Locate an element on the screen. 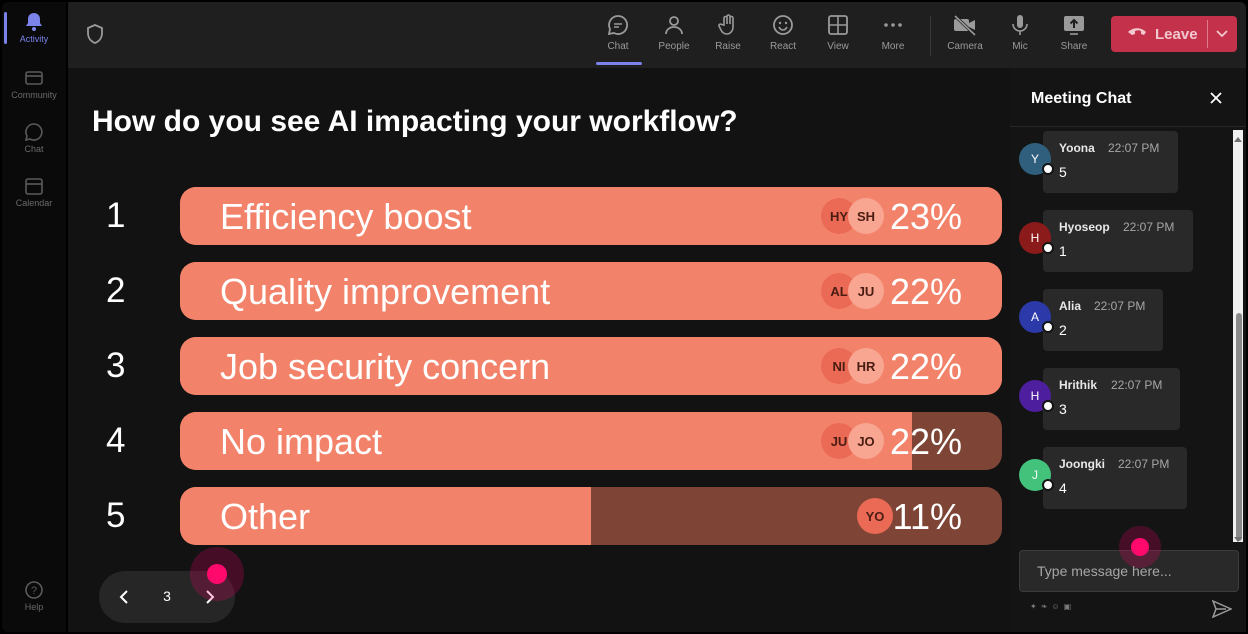 This screenshot has height=634, width=1248. chevron-right-icon is located at coordinates (209, 599).